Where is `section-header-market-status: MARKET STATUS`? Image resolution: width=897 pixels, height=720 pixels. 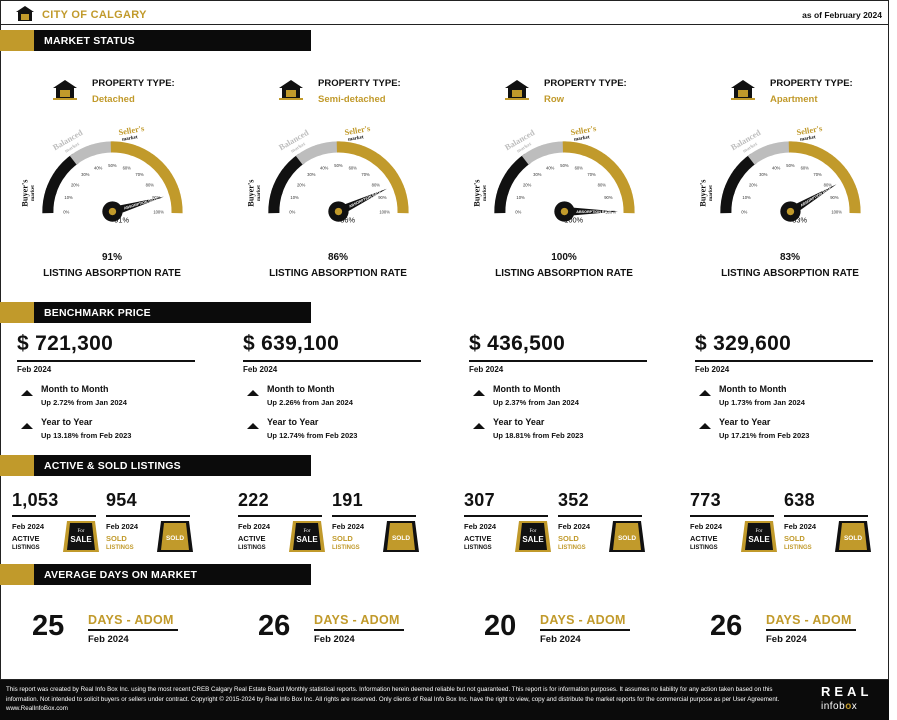 section-header-market-status: MARKET STATUS is located at coordinates (155, 40).